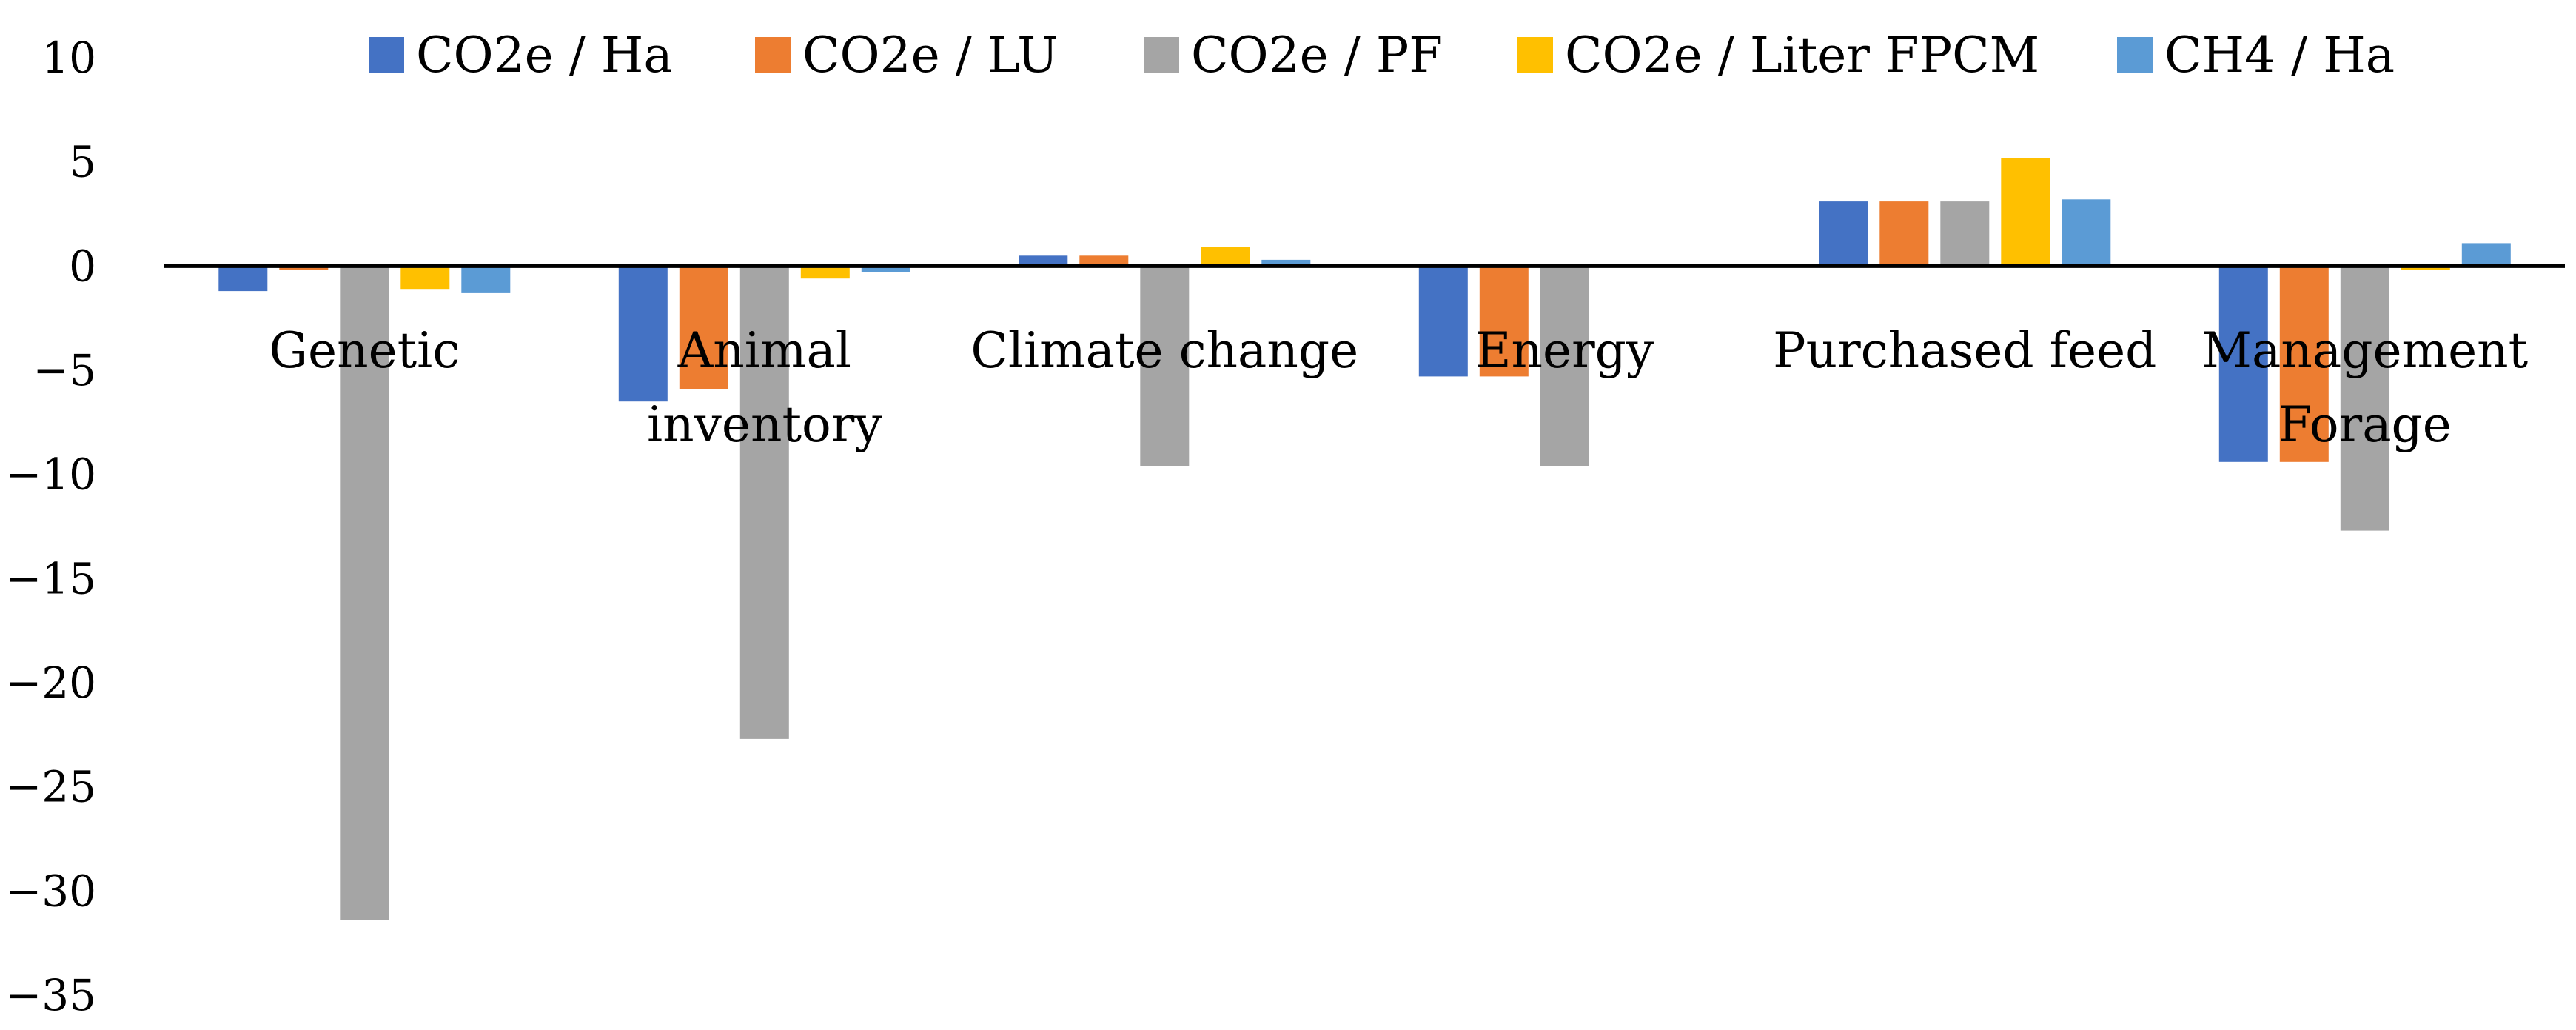 This screenshot has width=2576, height=1030. What do you see at coordinates (364, 351) in the screenshot?
I see `category-label: Genetic` at bounding box center [364, 351].